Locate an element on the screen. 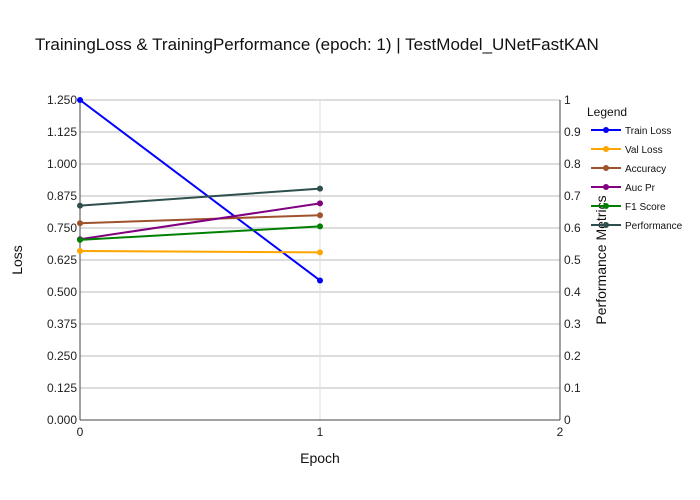 This screenshot has height=500, width=700. legend-item-4: F1 Score is located at coordinates (628, 207).